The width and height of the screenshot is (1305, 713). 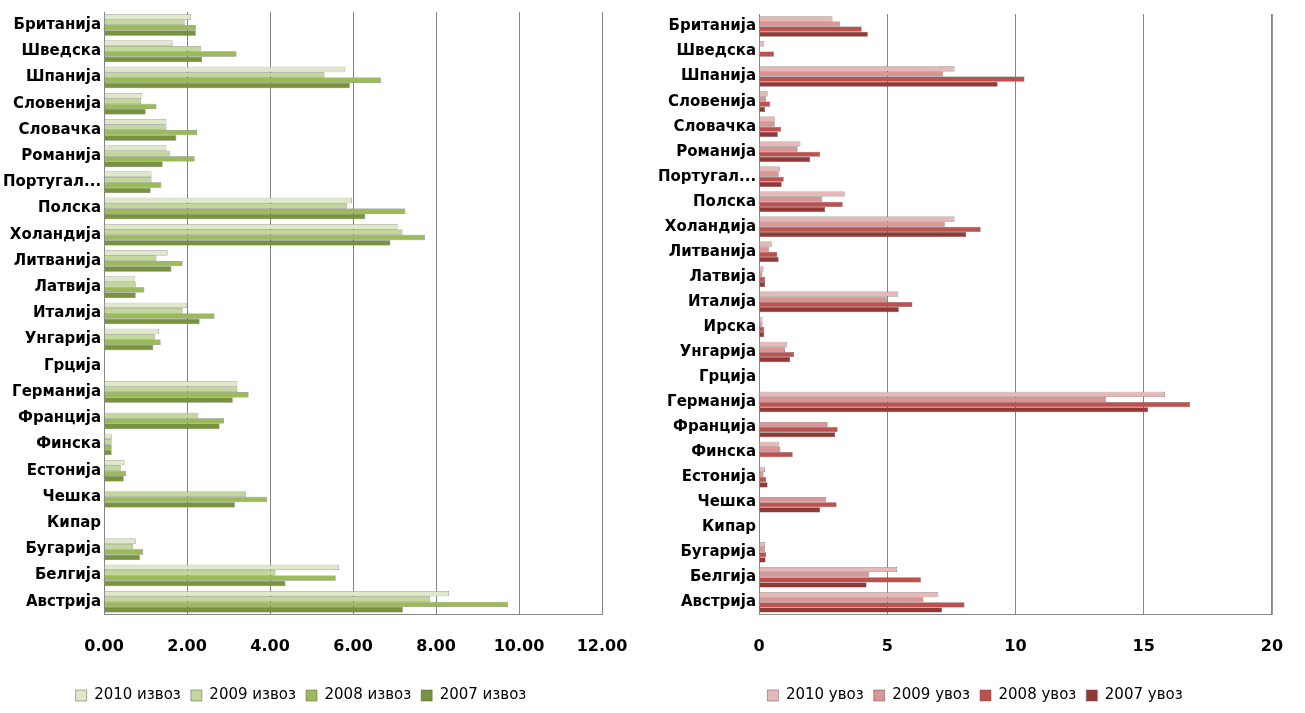 I want to click on legend-label: 2010 увоз, so click(x=824, y=694).